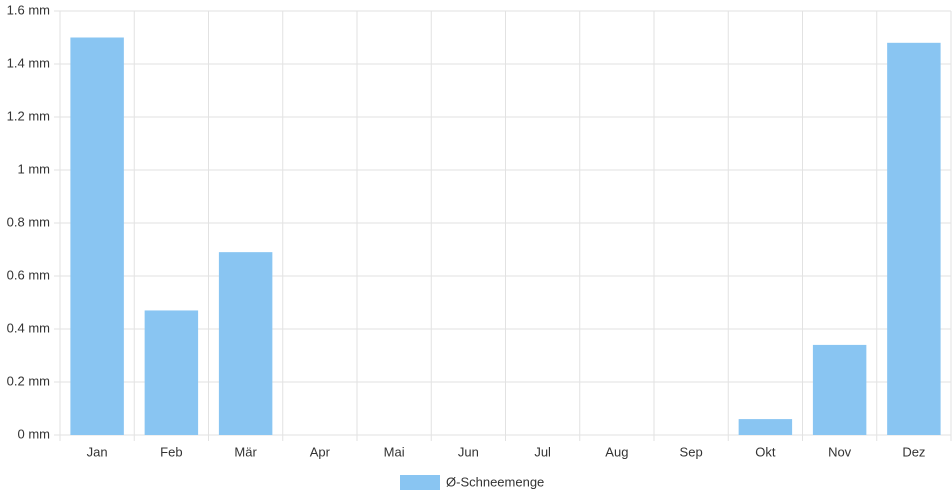 The image size is (952, 500). Describe the element at coordinates (34, 433) in the screenshot. I see `y-tick-label: 0 mm` at that location.